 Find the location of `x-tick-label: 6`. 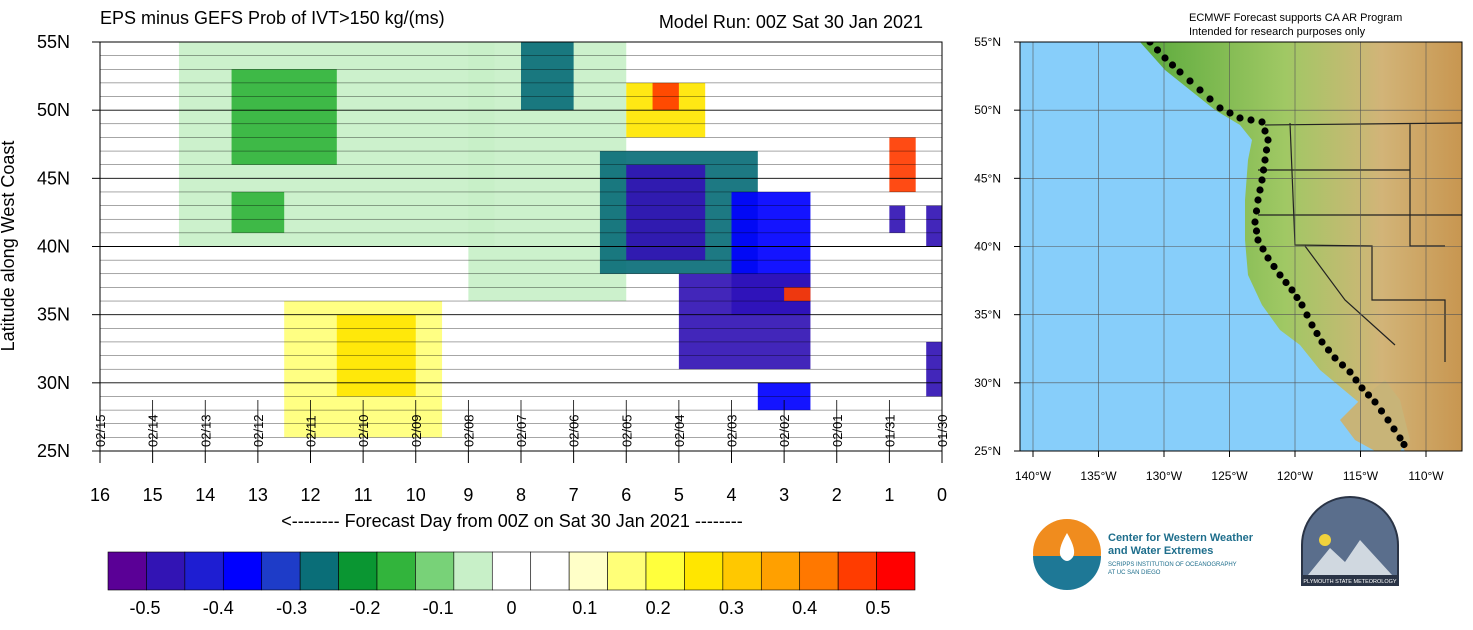

x-tick-label: 6 is located at coordinates (626, 495).